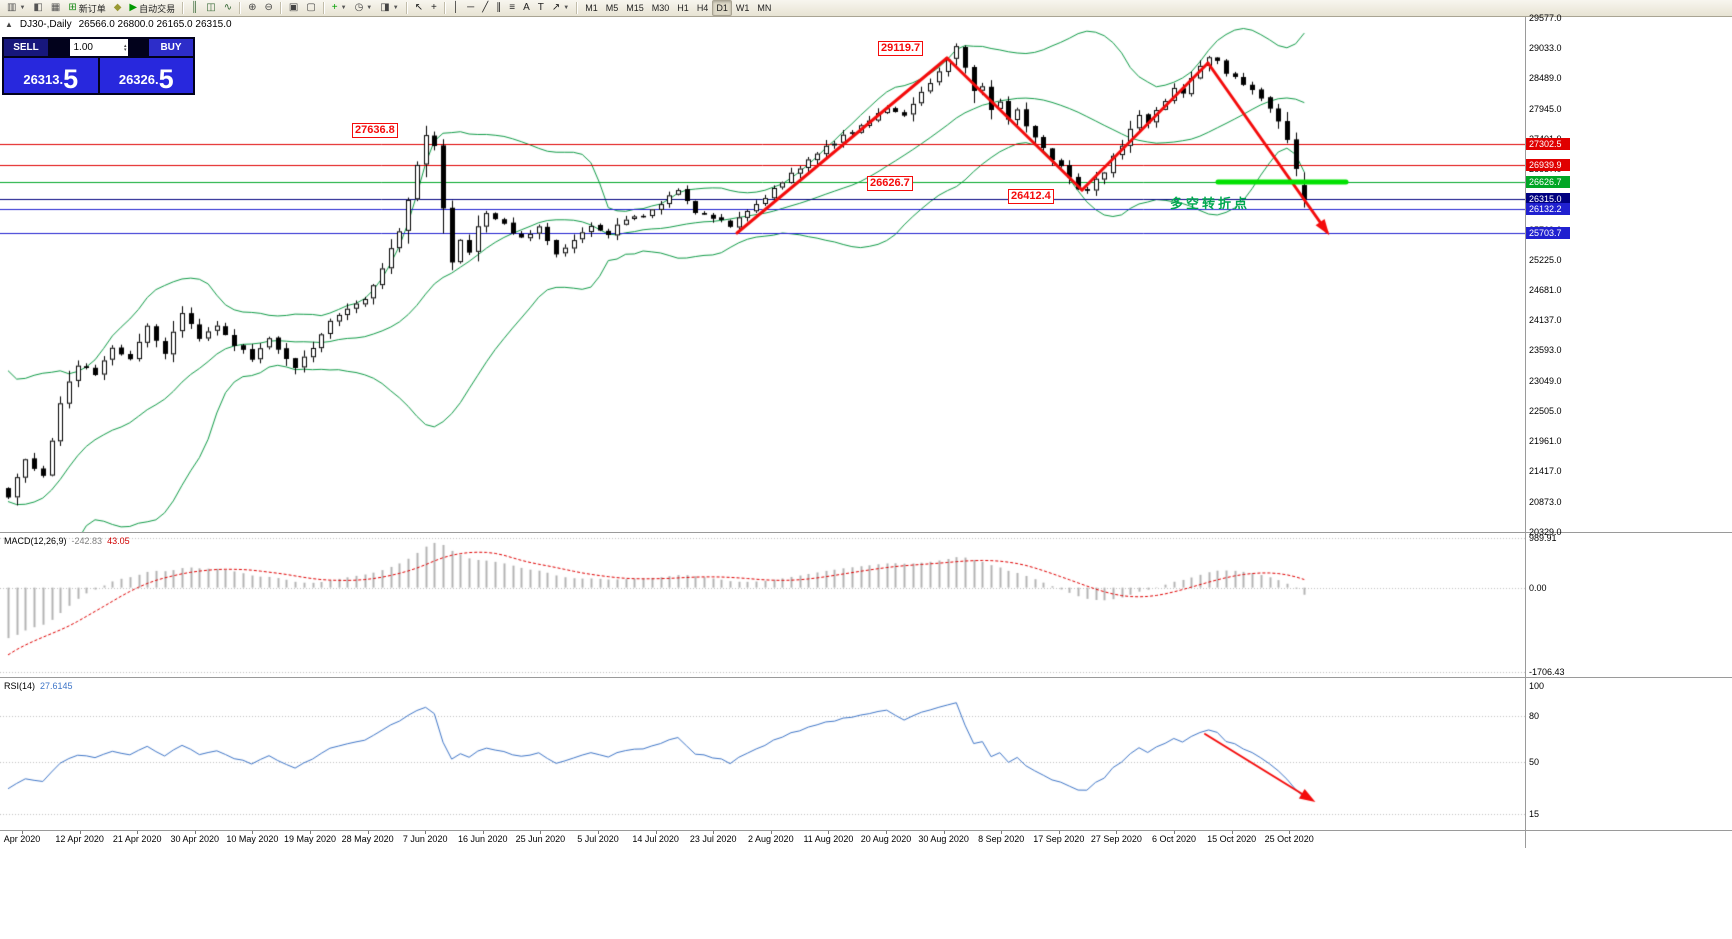 The image size is (1732, 939). Describe the element at coordinates (1548, 209) in the screenshot. I see `price-level-tag: 26132.2` at that location.